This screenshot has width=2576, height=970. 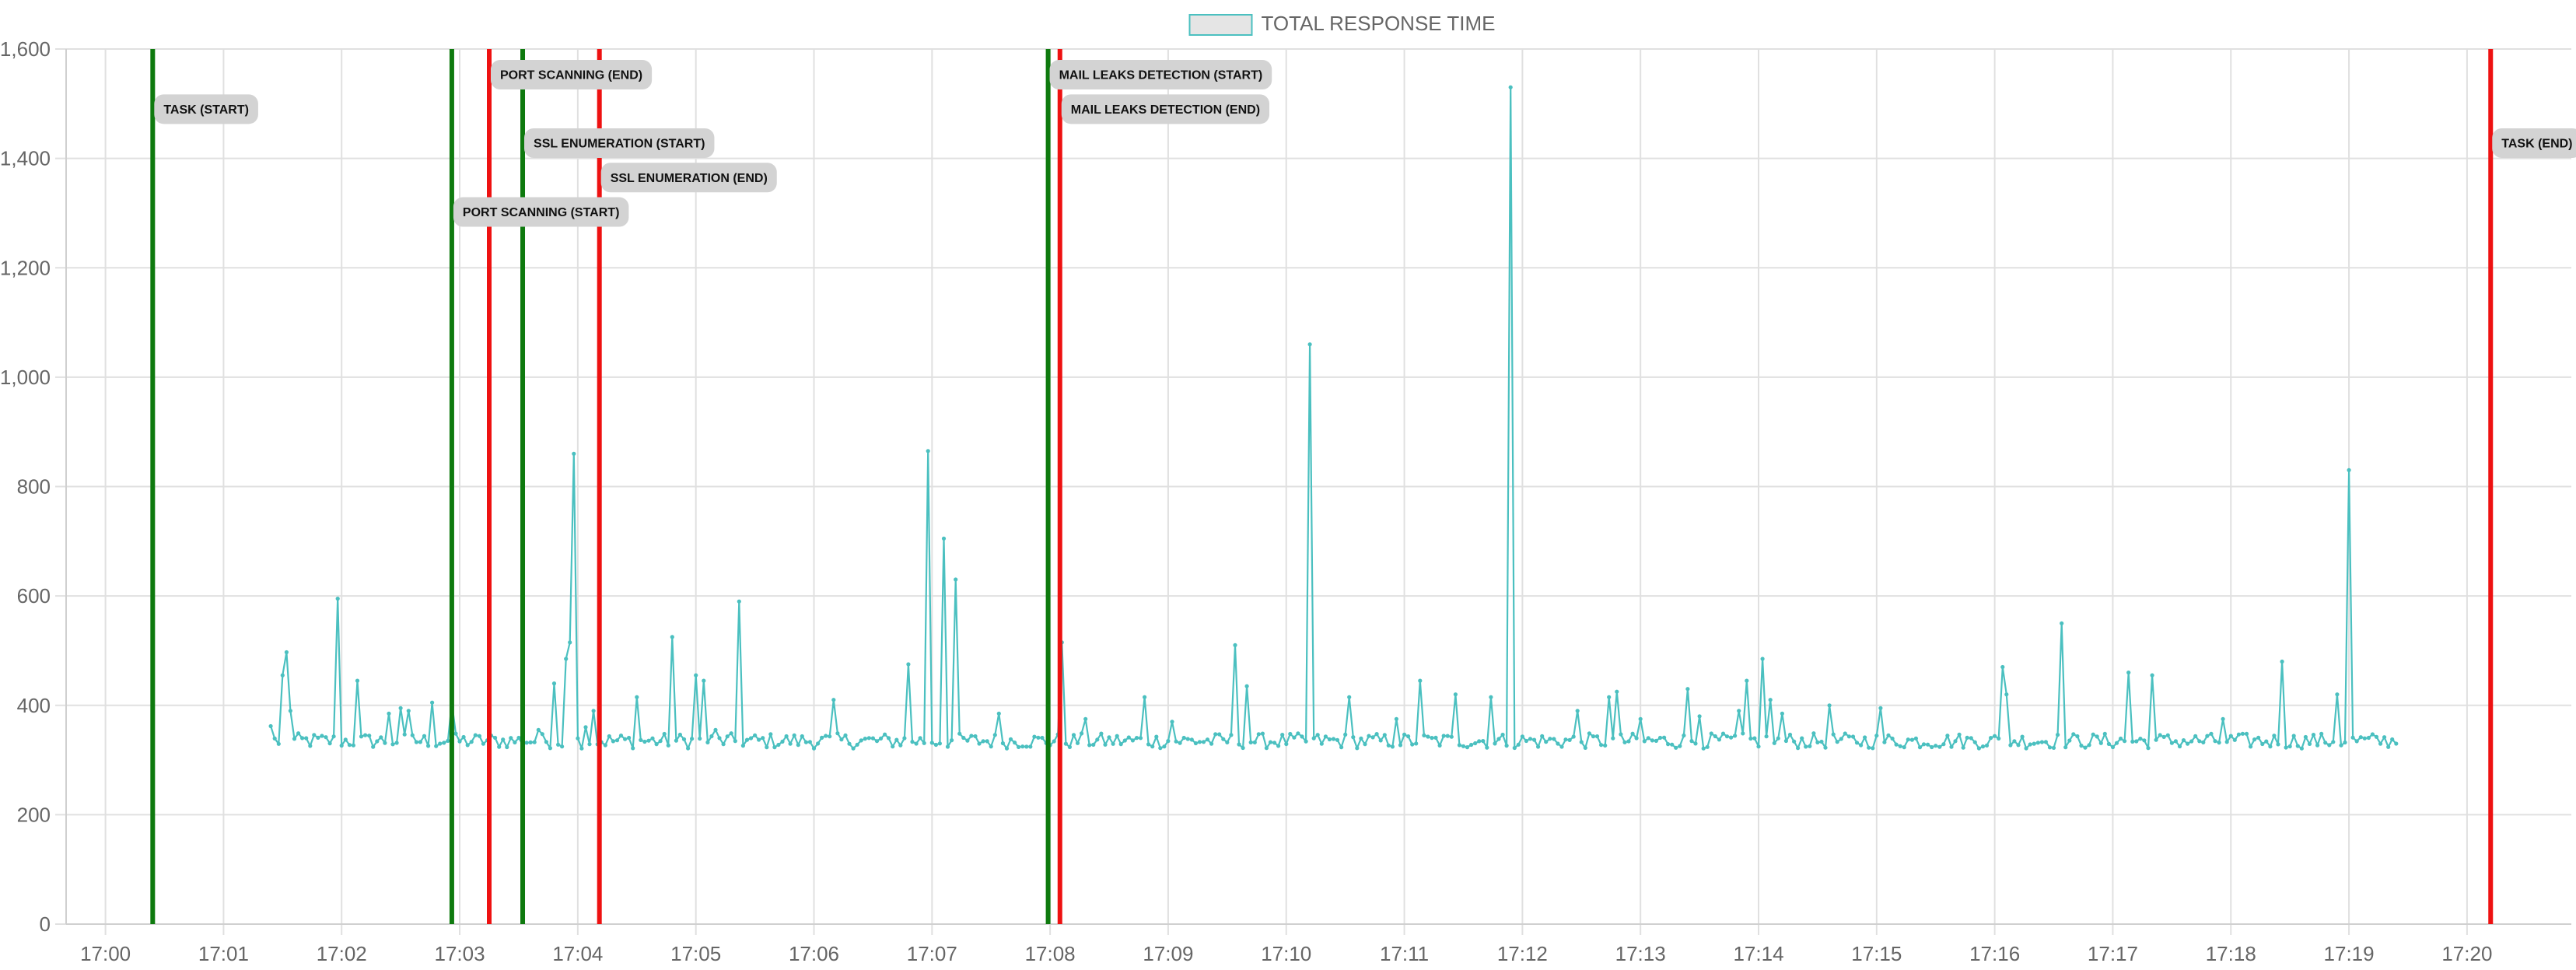 I want to click on y-tick-label: 200, so click(x=34, y=814).